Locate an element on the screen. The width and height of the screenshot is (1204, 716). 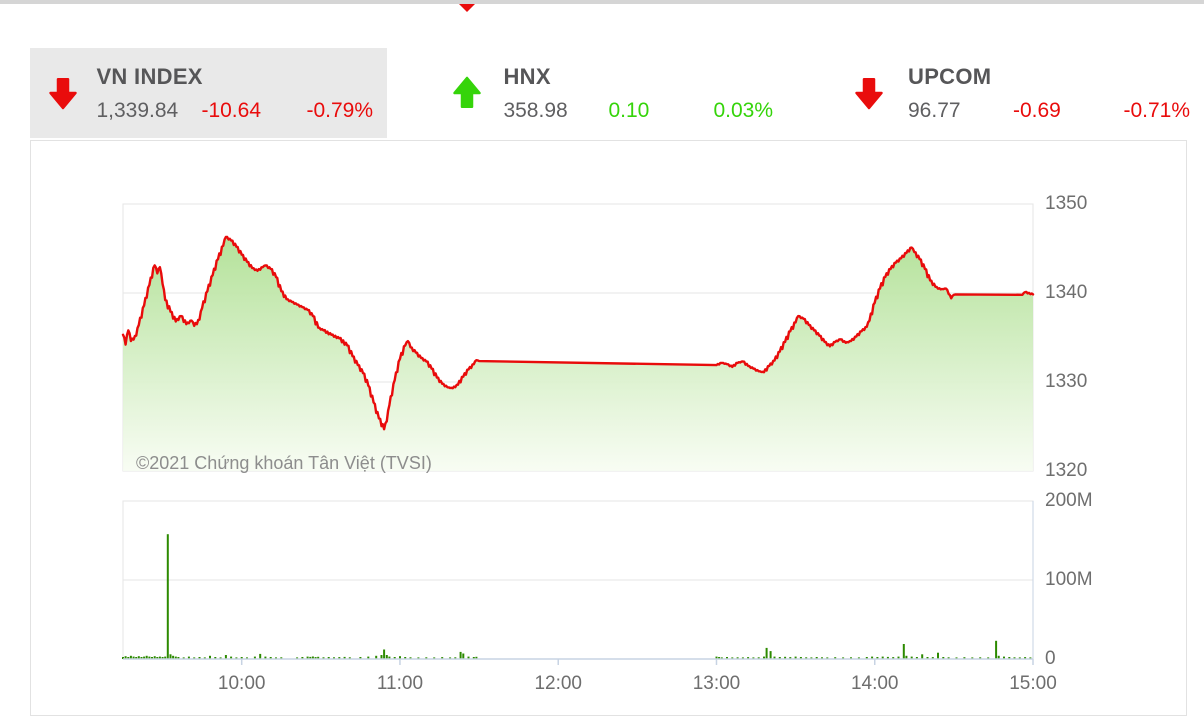
index-change-percent: -0.71% is located at coordinates (1156, 110).